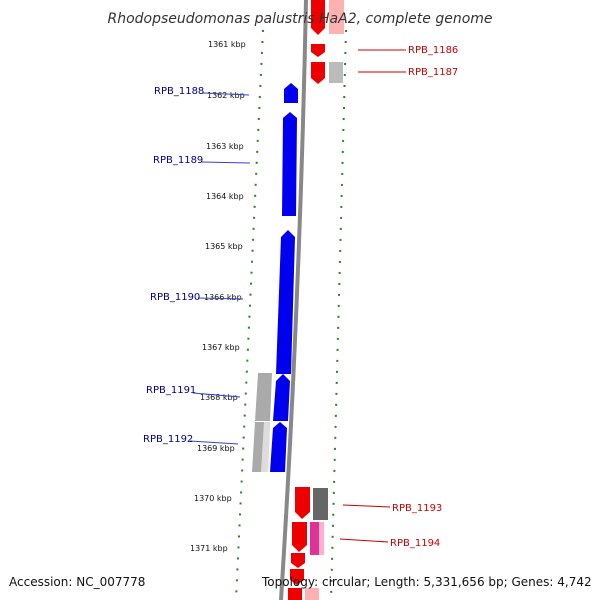 This screenshot has height=600, width=600. I want to click on gene-label-rpb-1187: RPB_1187, so click(433, 72).